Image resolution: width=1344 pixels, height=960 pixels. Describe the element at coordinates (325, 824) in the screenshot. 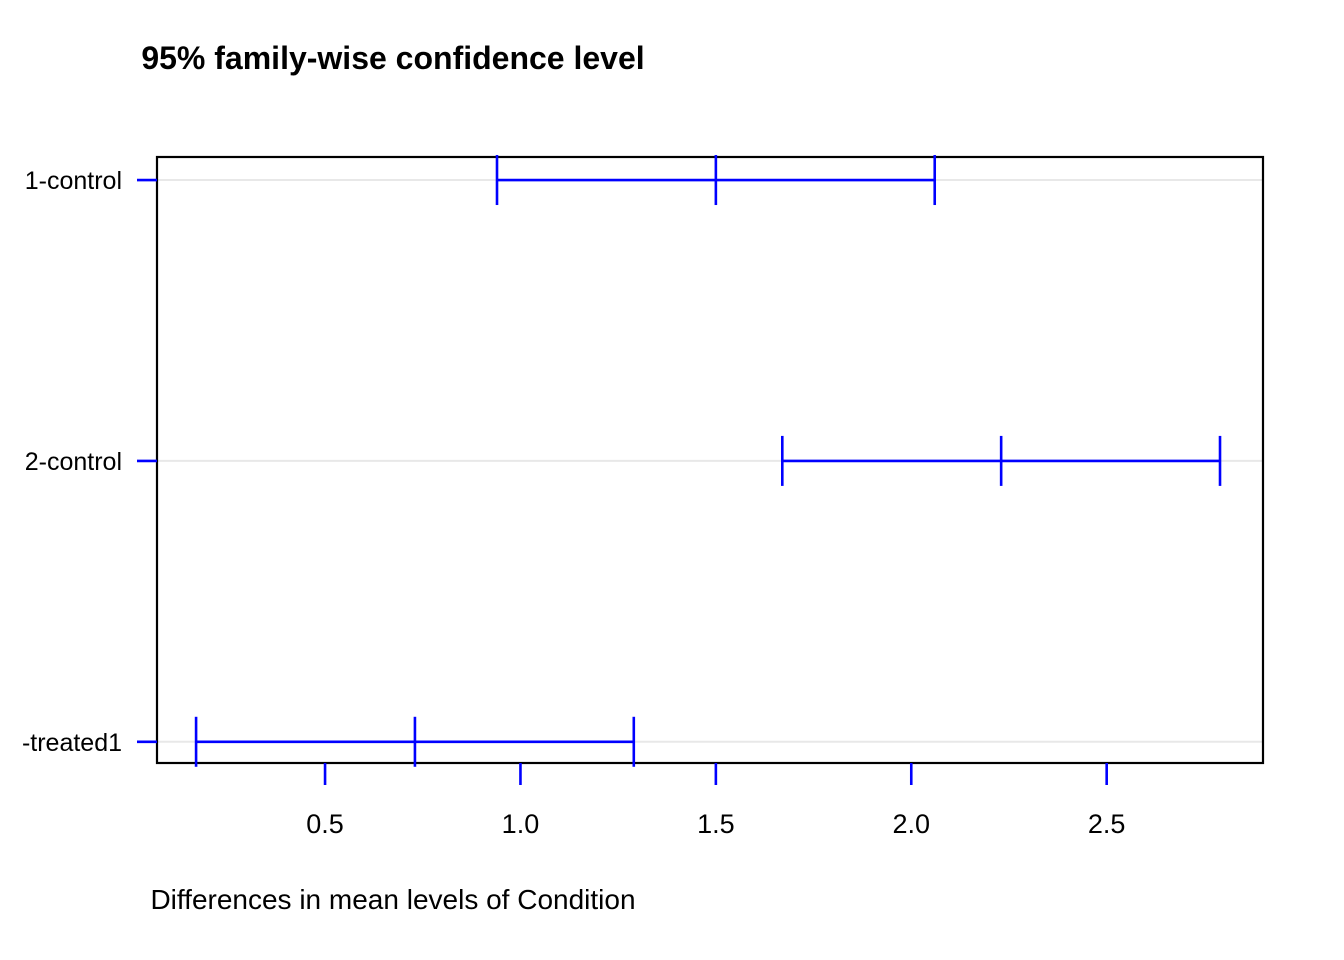

I see `x-tick-label: 0.5` at that location.